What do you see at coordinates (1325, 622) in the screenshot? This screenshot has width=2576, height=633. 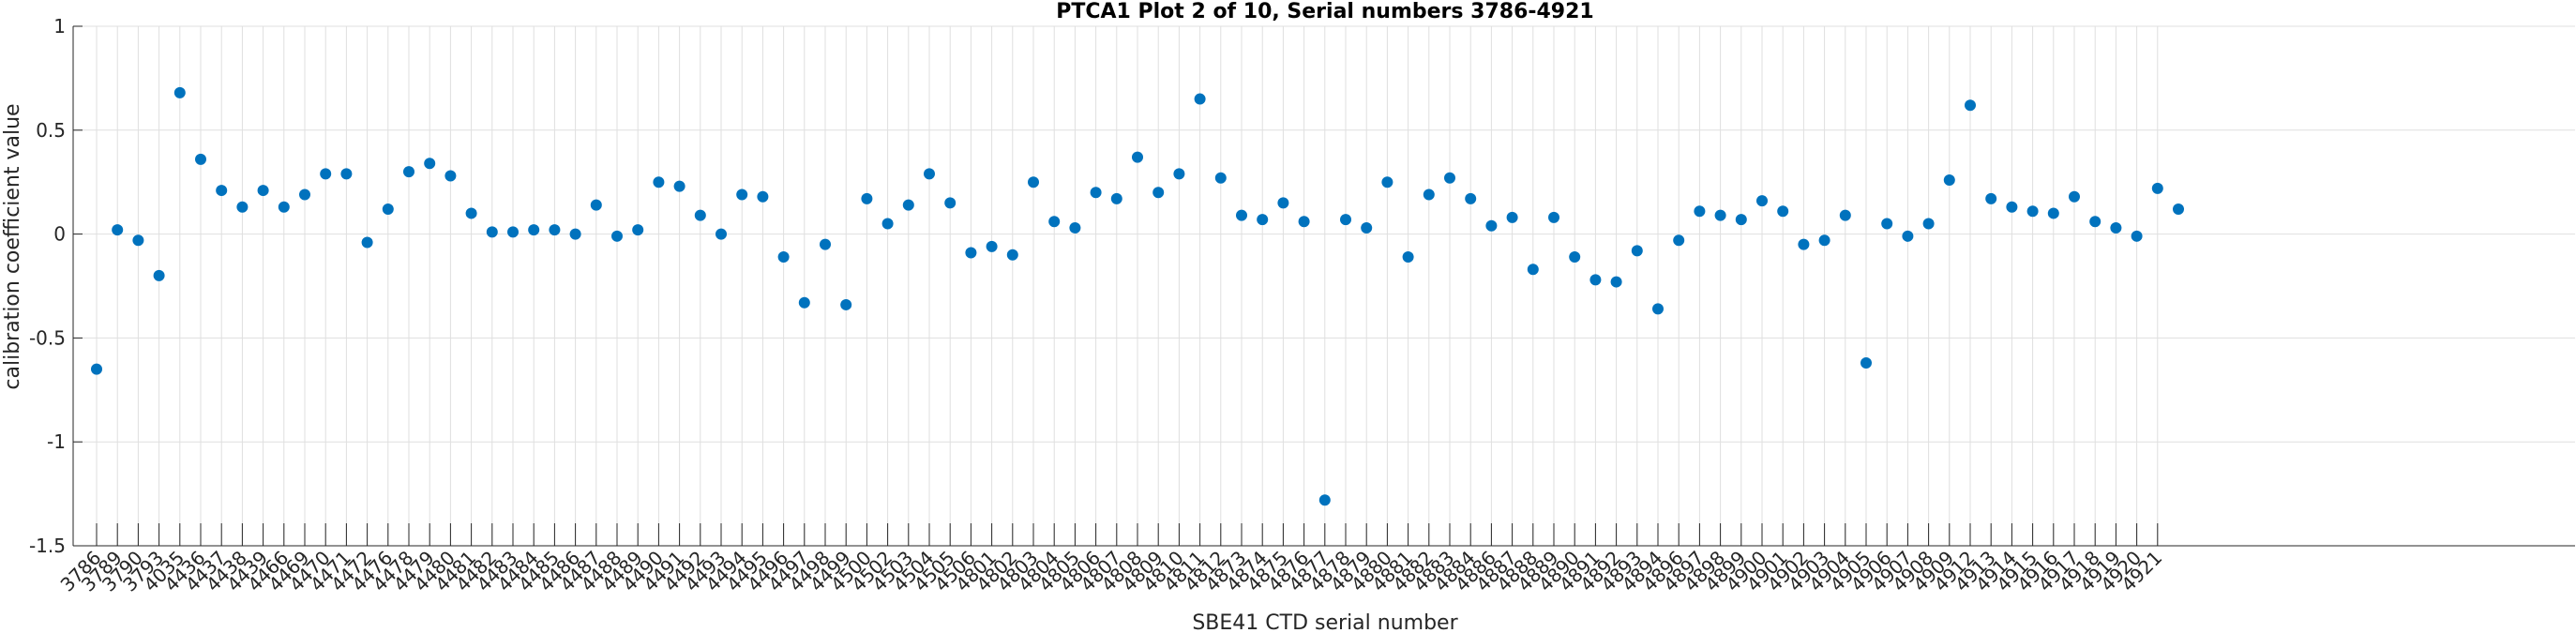 I see `x-axis-label: SBE41 CTD serial number` at bounding box center [1325, 622].